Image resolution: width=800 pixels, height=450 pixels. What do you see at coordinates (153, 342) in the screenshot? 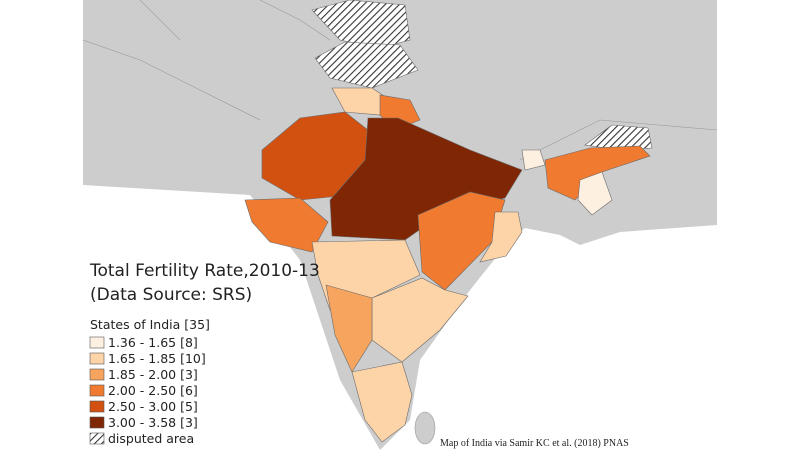
I see `legend-label: 1.36 - 1.65 [8]` at bounding box center [153, 342].